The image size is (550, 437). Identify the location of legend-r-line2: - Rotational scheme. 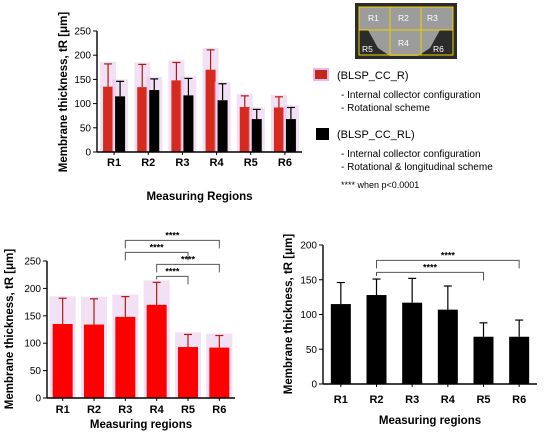
(385, 108).